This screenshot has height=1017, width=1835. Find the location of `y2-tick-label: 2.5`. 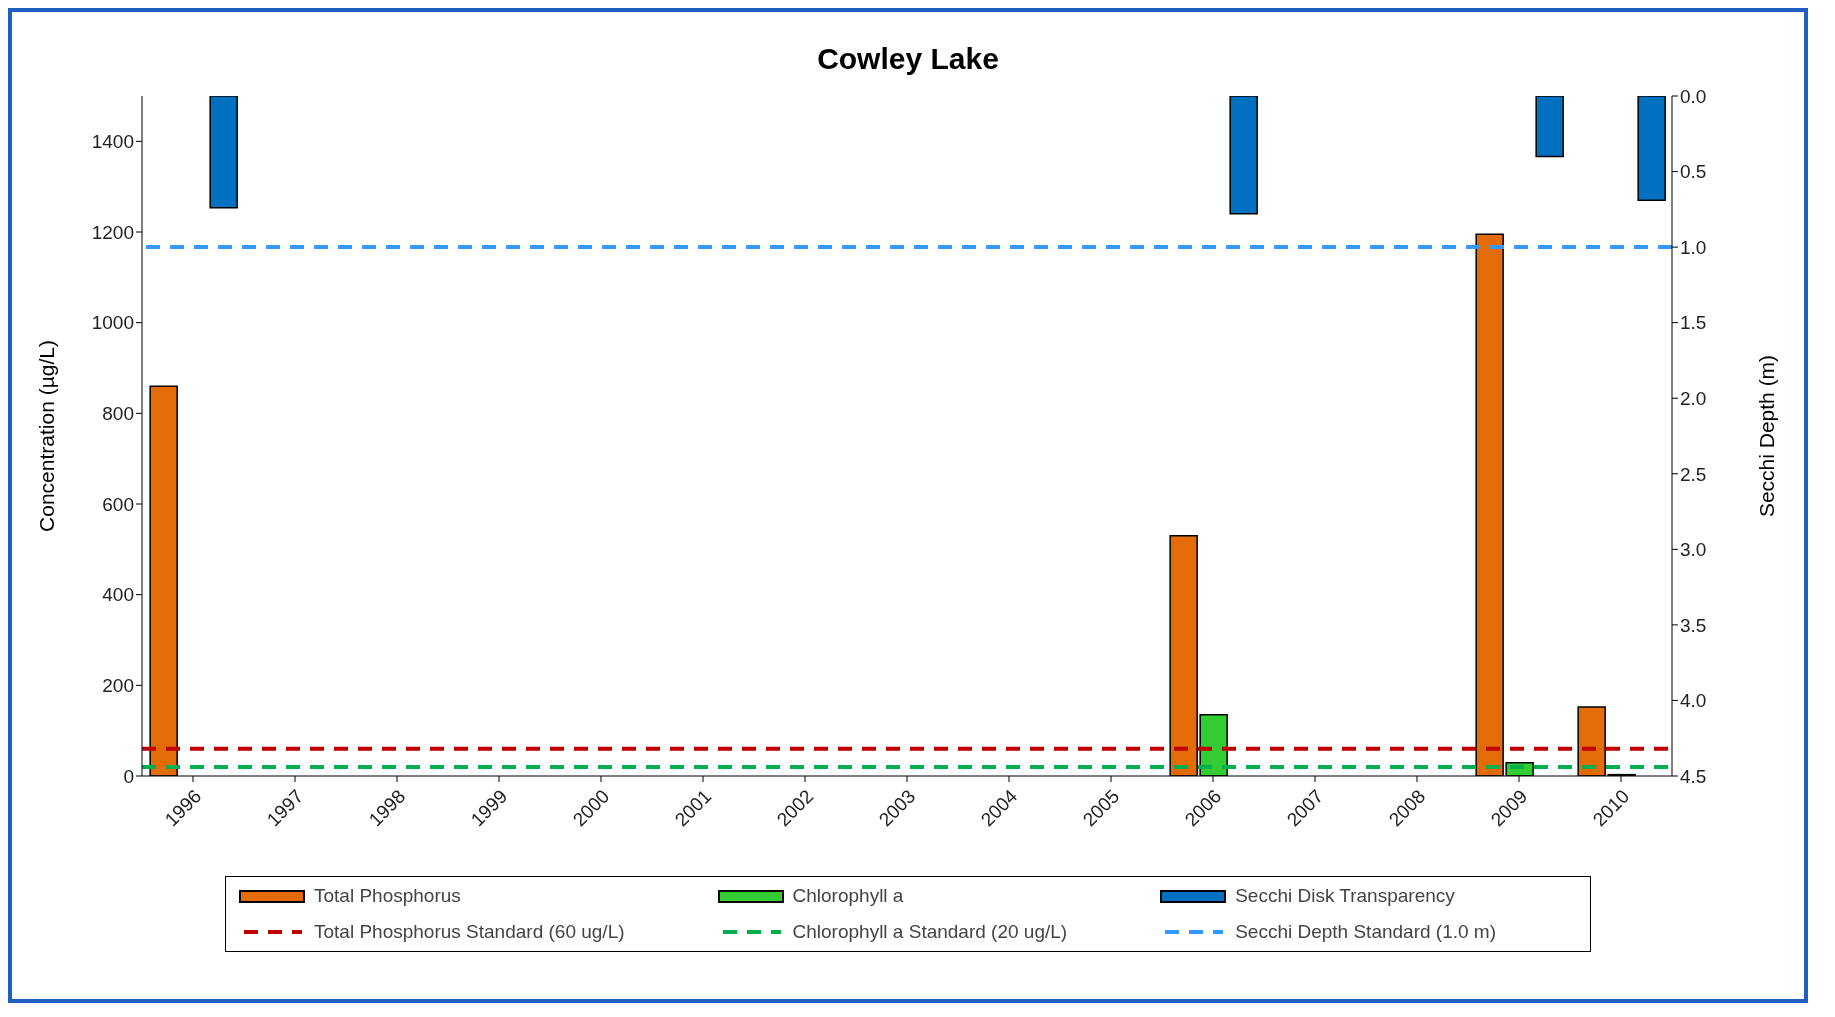

y2-tick-label: 2.5 is located at coordinates (1693, 474).